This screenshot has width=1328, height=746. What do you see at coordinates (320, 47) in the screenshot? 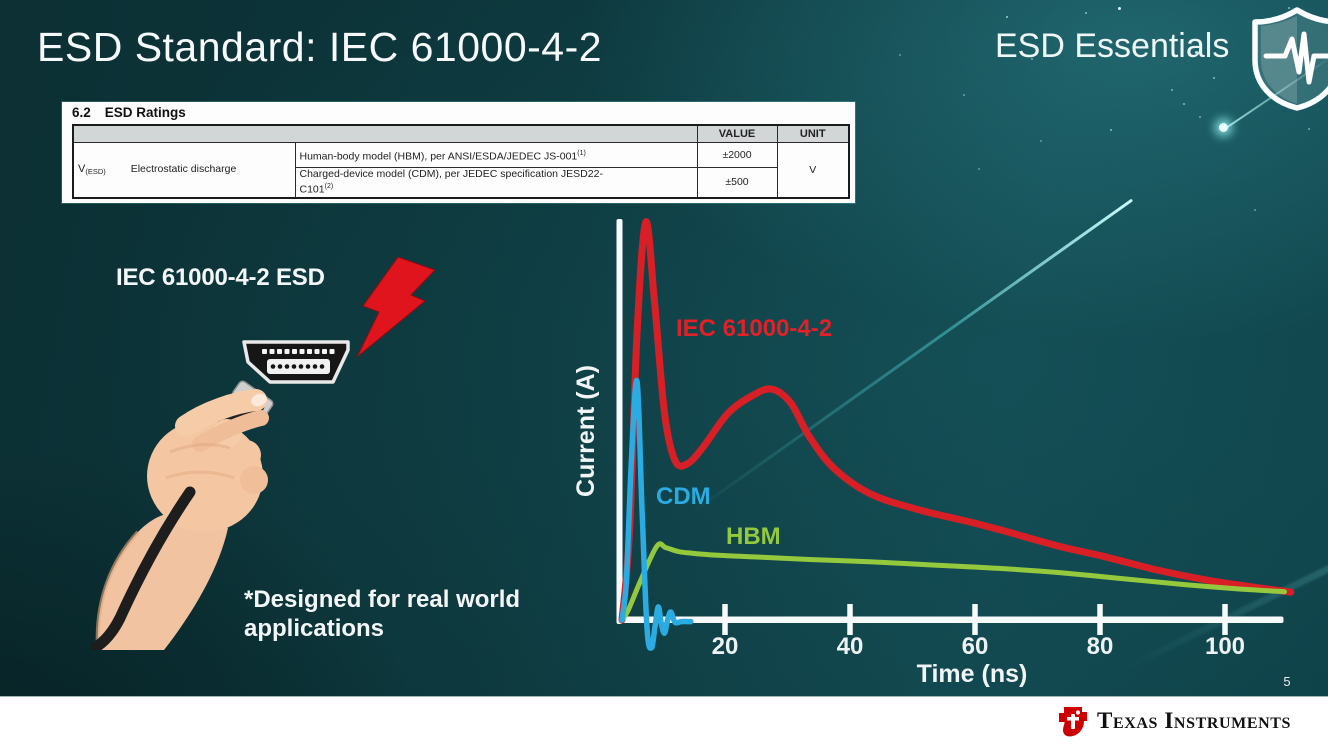
I see `slide-title: ESD Standard: IEC 61000-4-2` at bounding box center [320, 47].